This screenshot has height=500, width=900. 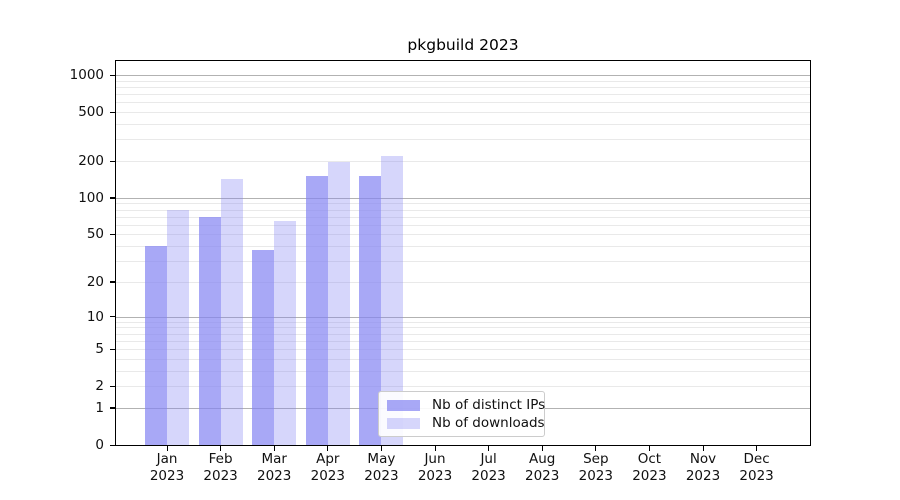 What do you see at coordinates (99, 445) in the screenshot?
I see `y-tick-label: 0` at bounding box center [99, 445].